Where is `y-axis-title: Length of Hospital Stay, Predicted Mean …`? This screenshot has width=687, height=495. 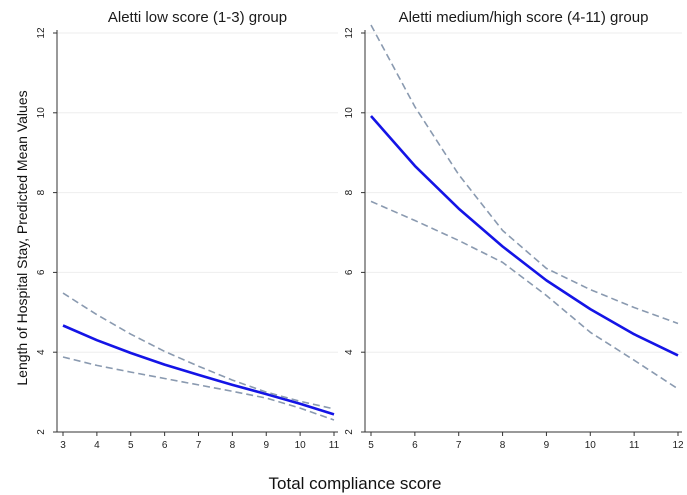 y-axis-title: Length of Hospital Stay, Predicted Mean … is located at coordinates (22, 237).